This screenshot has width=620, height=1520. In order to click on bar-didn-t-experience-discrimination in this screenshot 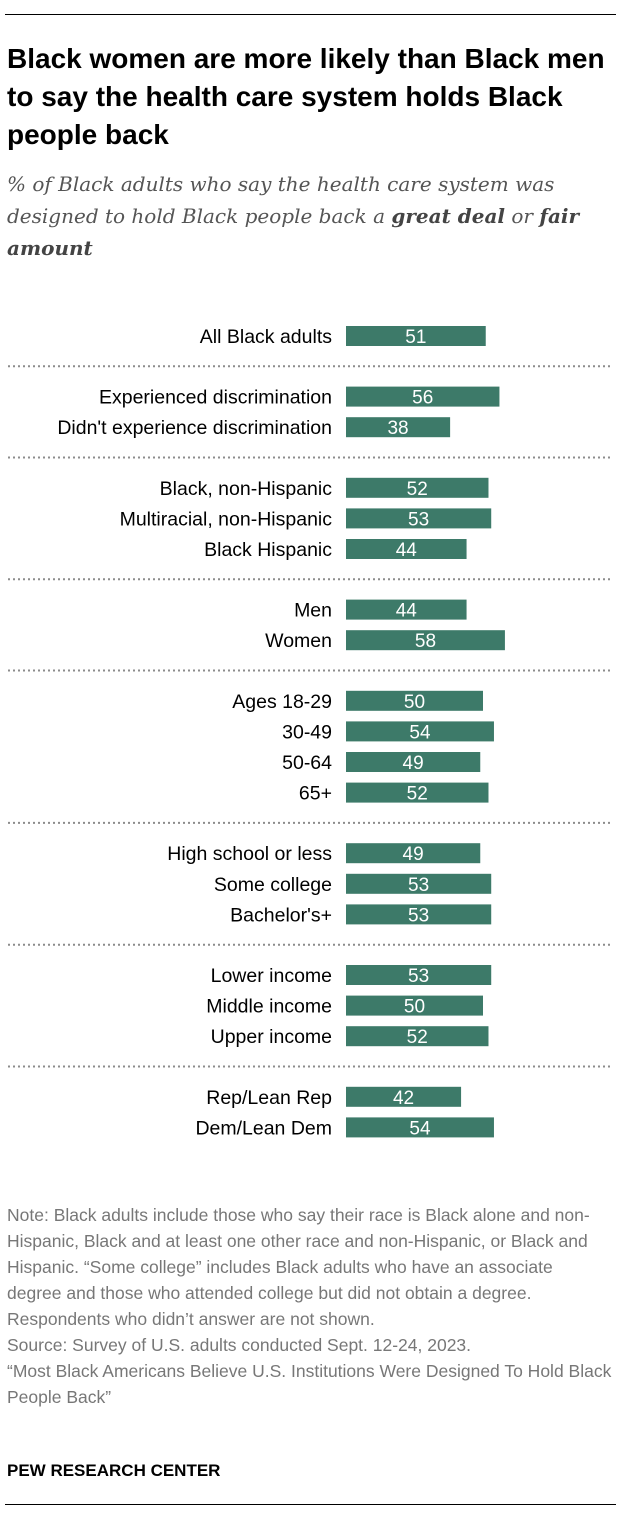, I will do `click(398, 427)`.